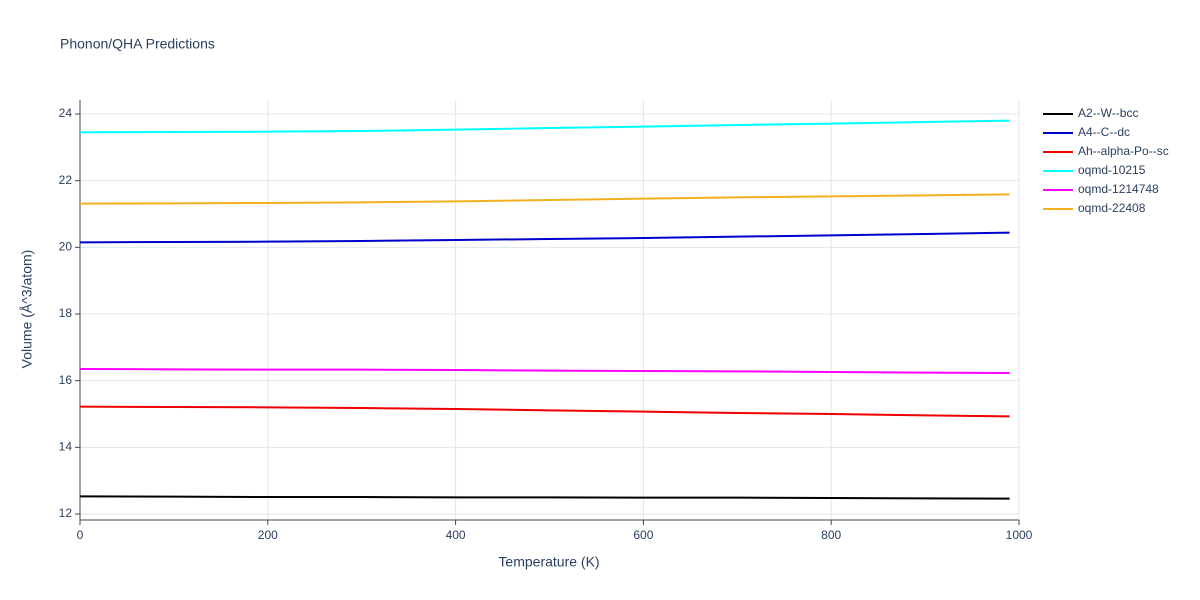  What do you see at coordinates (1112, 208) in the screenshot?
I see `legend-label: oqmd-22408` at bounding box center [1112, 208].